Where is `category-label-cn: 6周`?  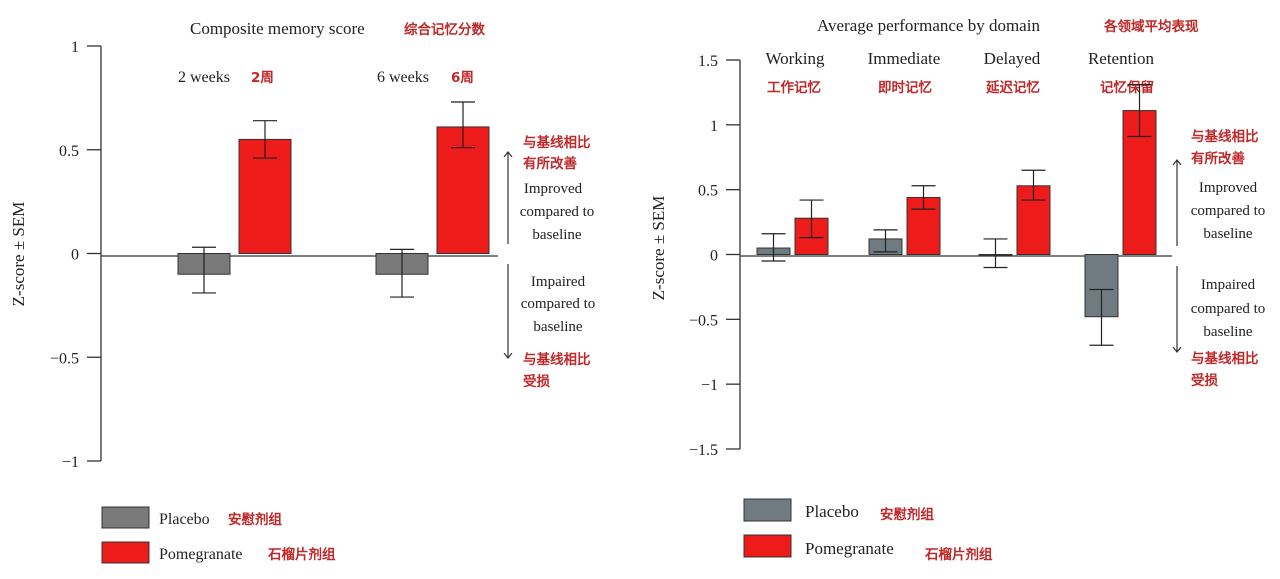
category-label-cn: 6周 is located at coordinates (462, 78).